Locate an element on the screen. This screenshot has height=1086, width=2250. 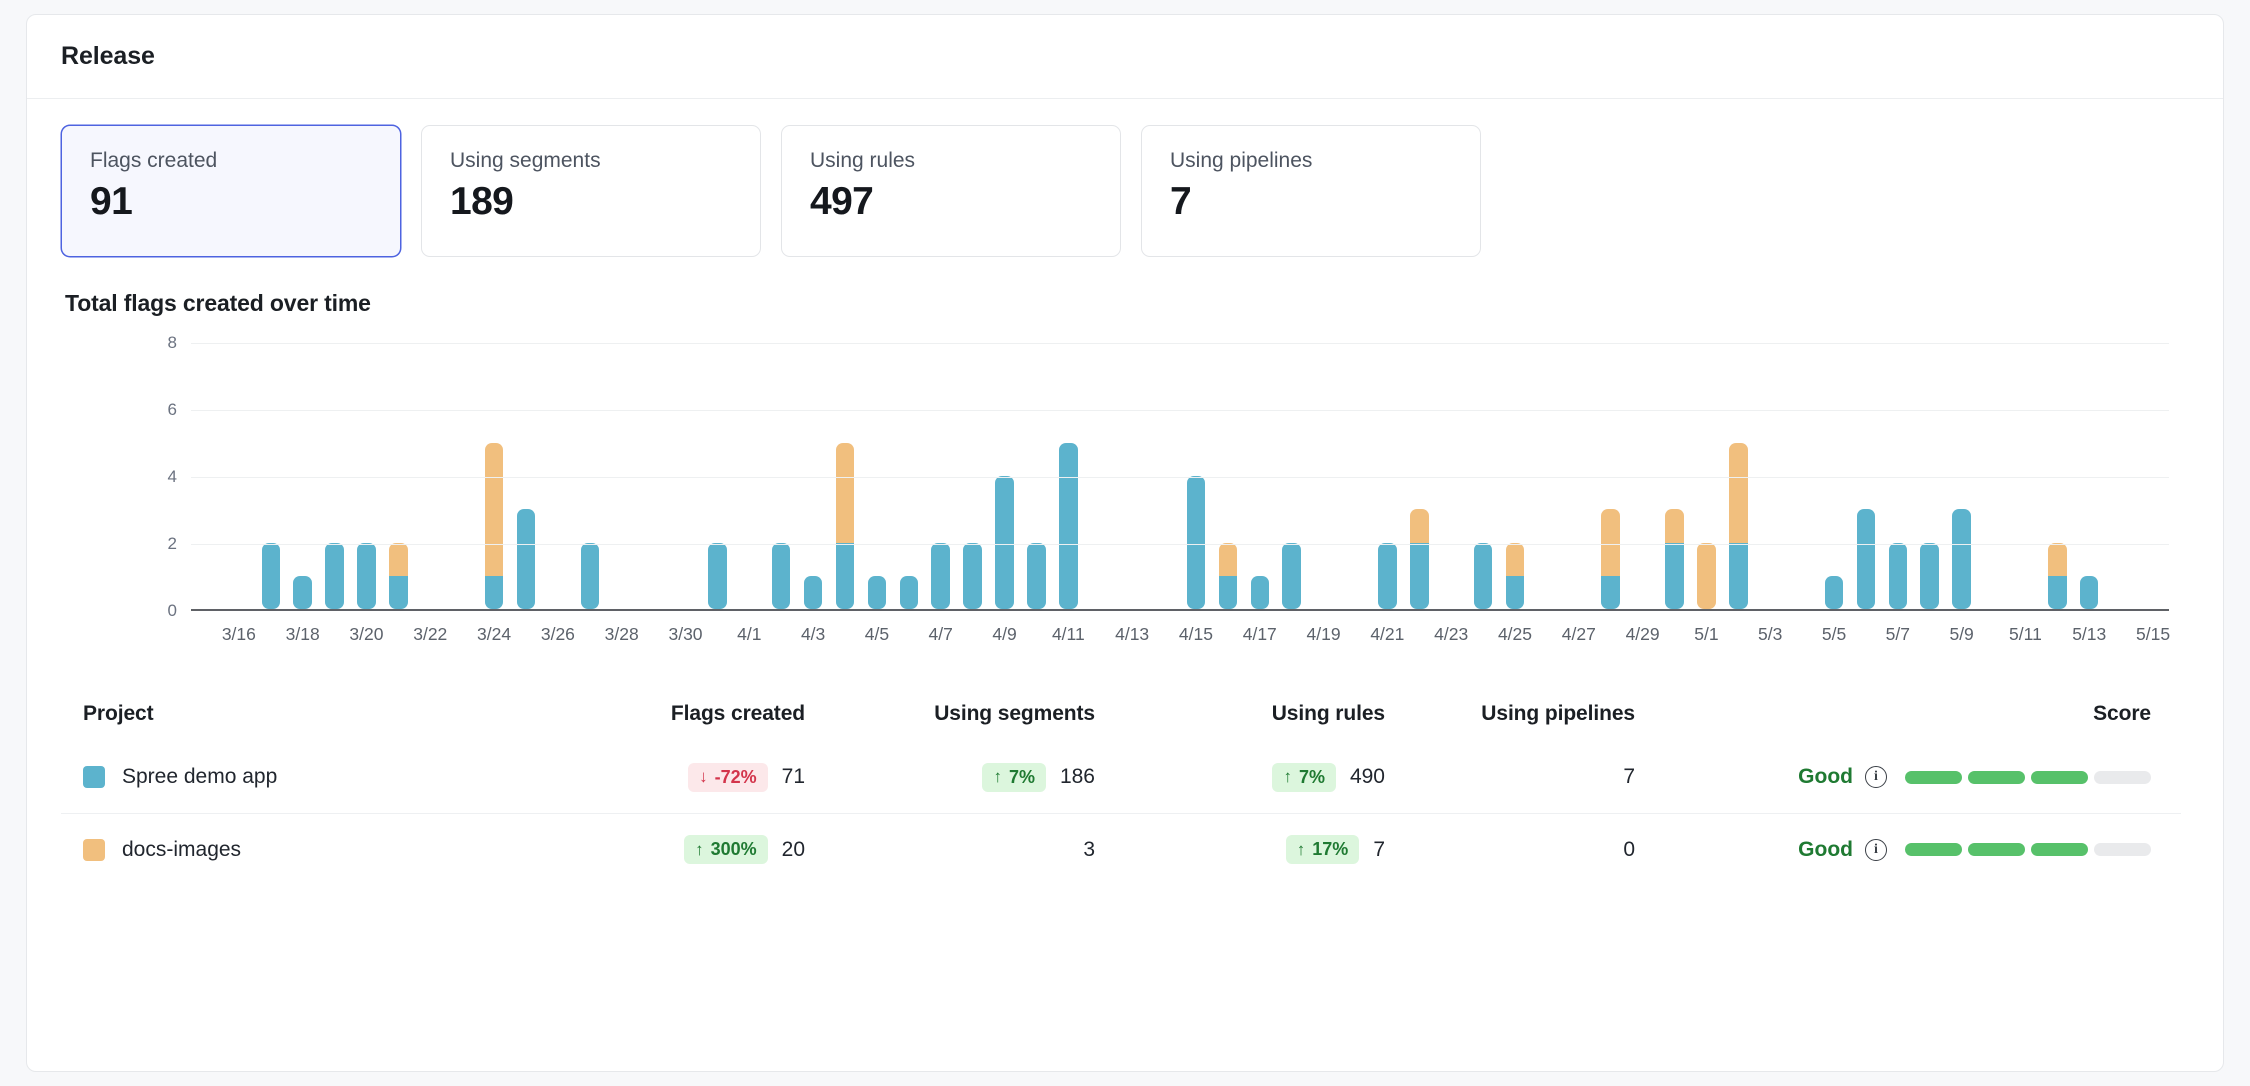
cell-value-flags-created: 71 is located at coordinates (793, 776).